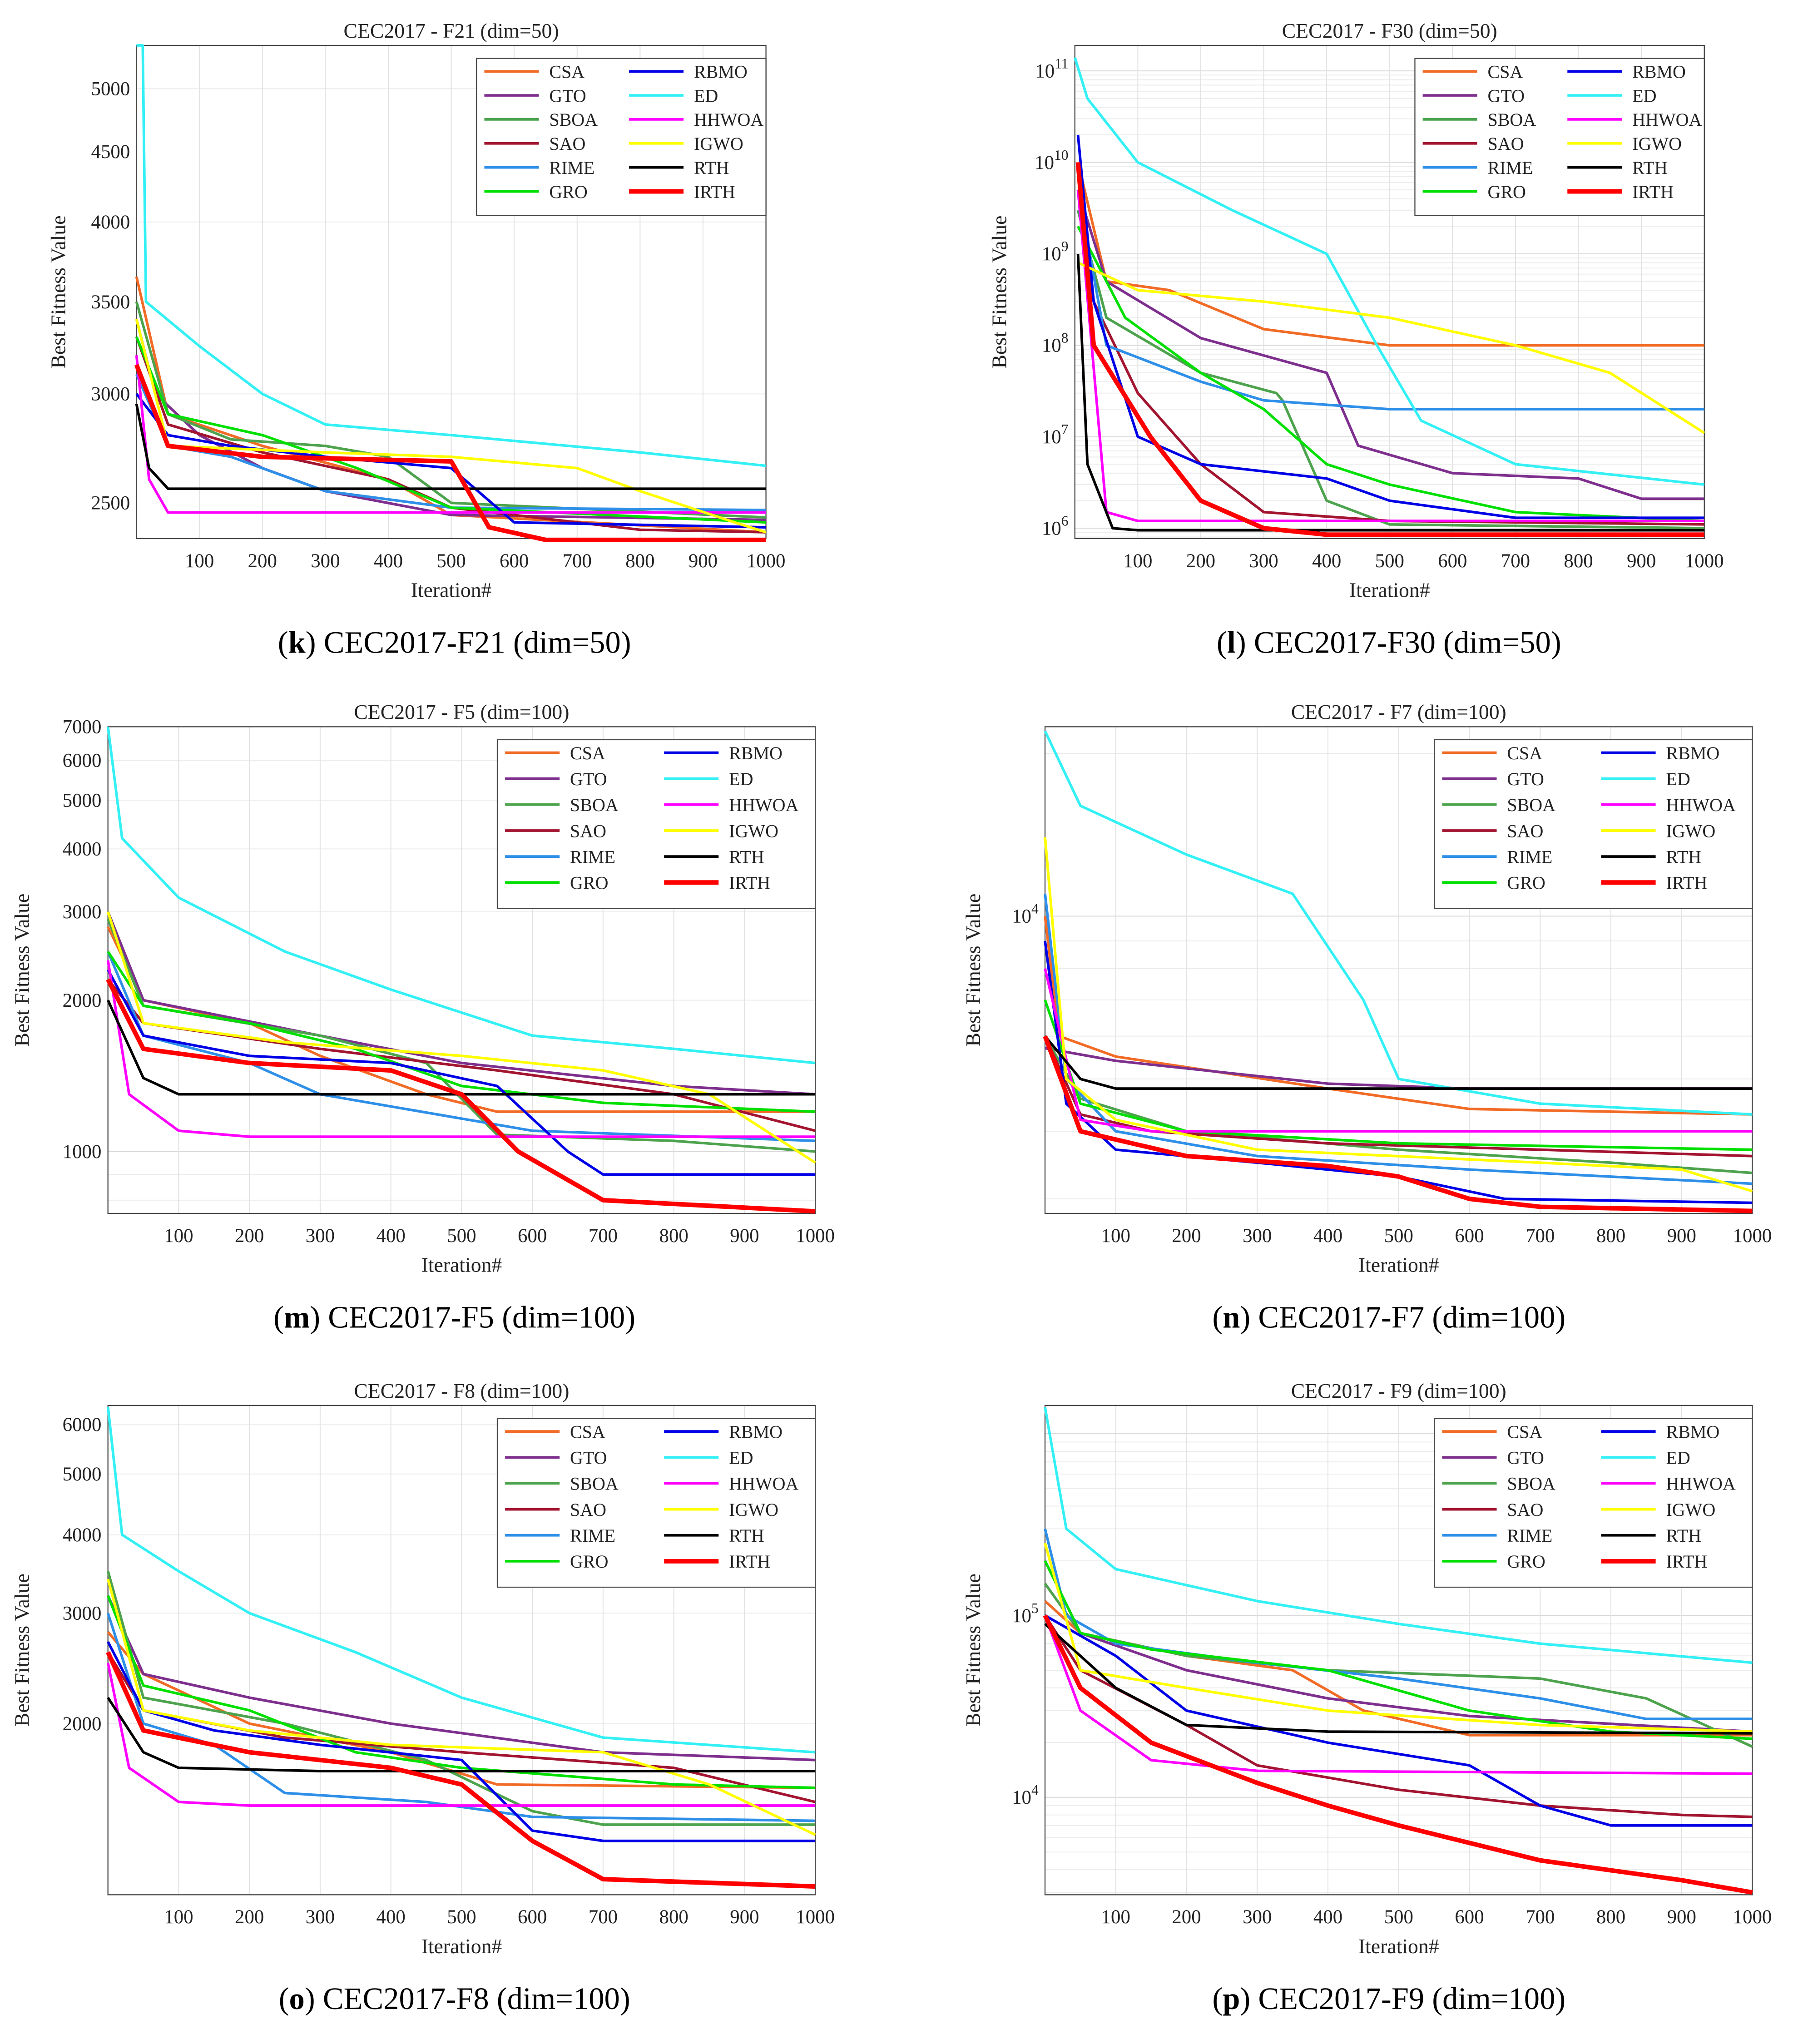  I want to click on x-tick-label: 600, so click(1469, 1236).